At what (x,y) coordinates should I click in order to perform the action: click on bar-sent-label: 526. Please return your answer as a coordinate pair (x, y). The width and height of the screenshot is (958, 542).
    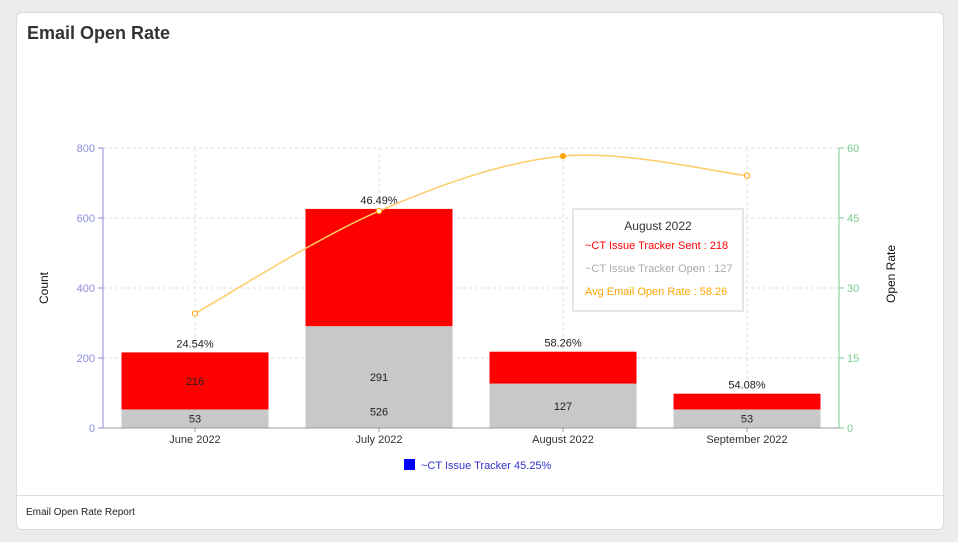
    Looking at the image, I should click on (379, 413).